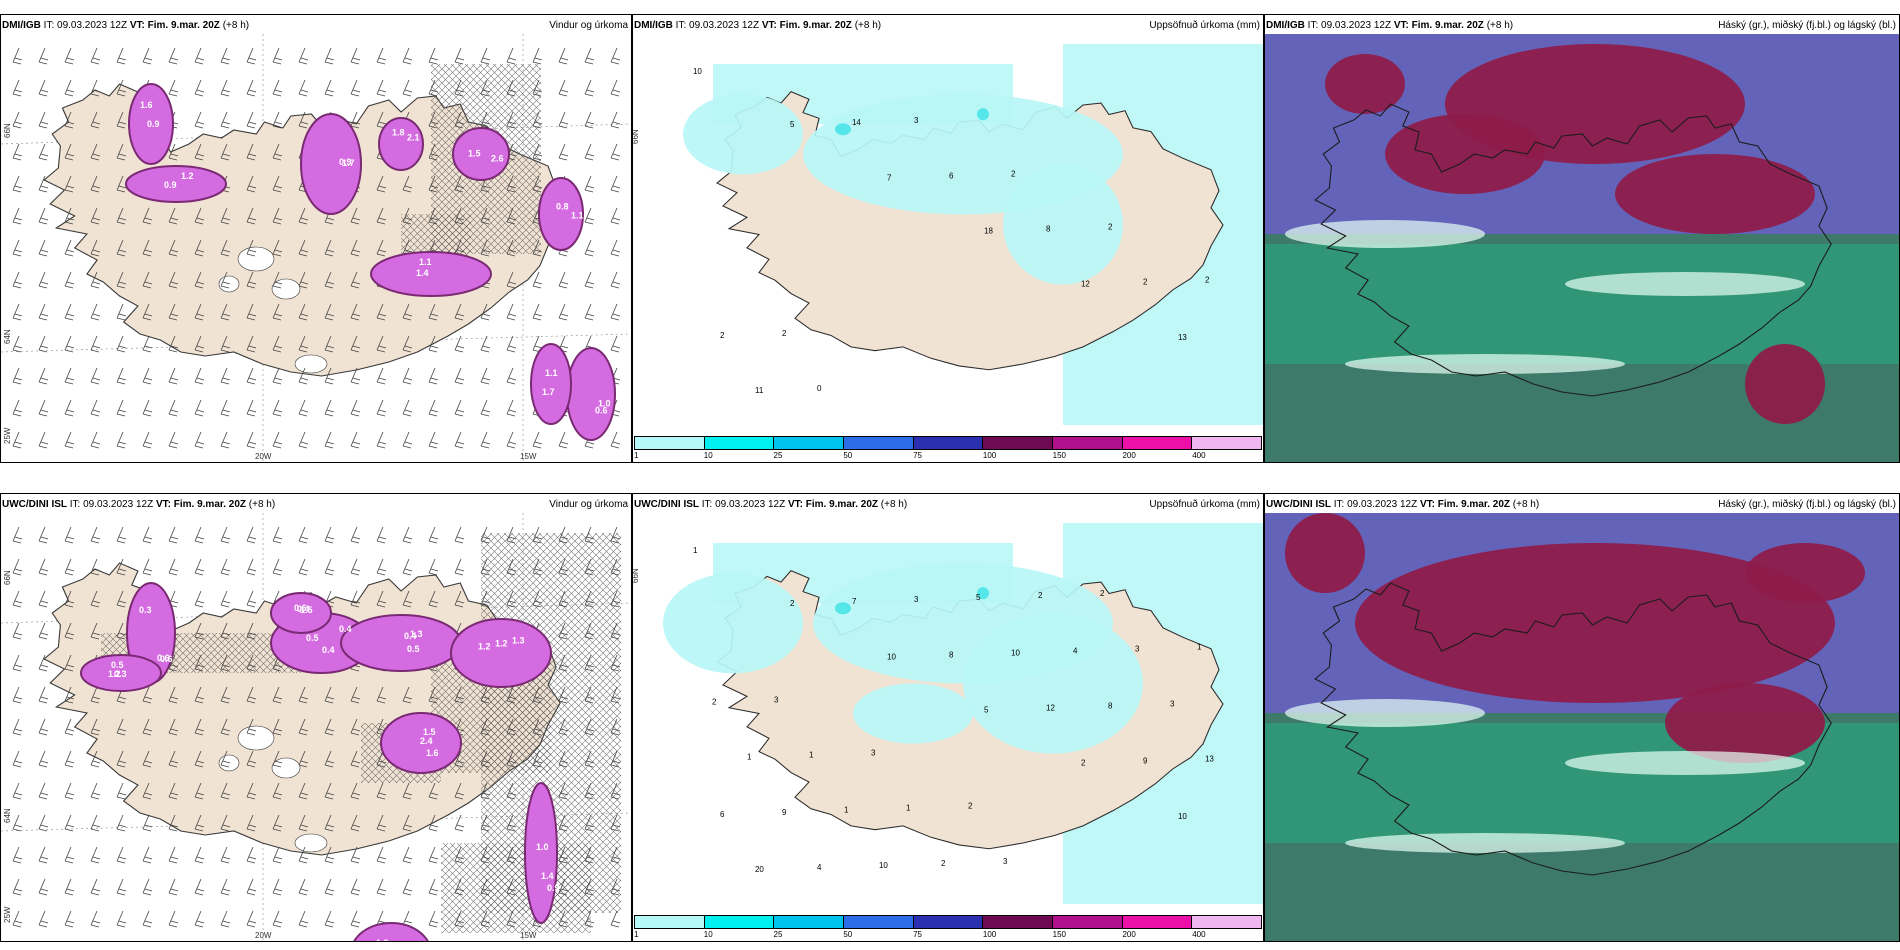  Describe the element at coordinates (114, 674) in the screenshot. I see `precip-value: 1.2` at that location.